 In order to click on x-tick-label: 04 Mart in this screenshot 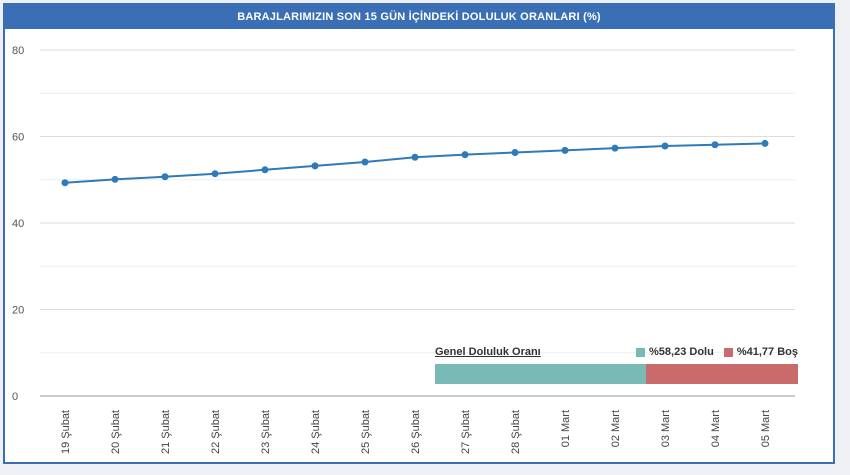, I will do `click(716, 428)`.